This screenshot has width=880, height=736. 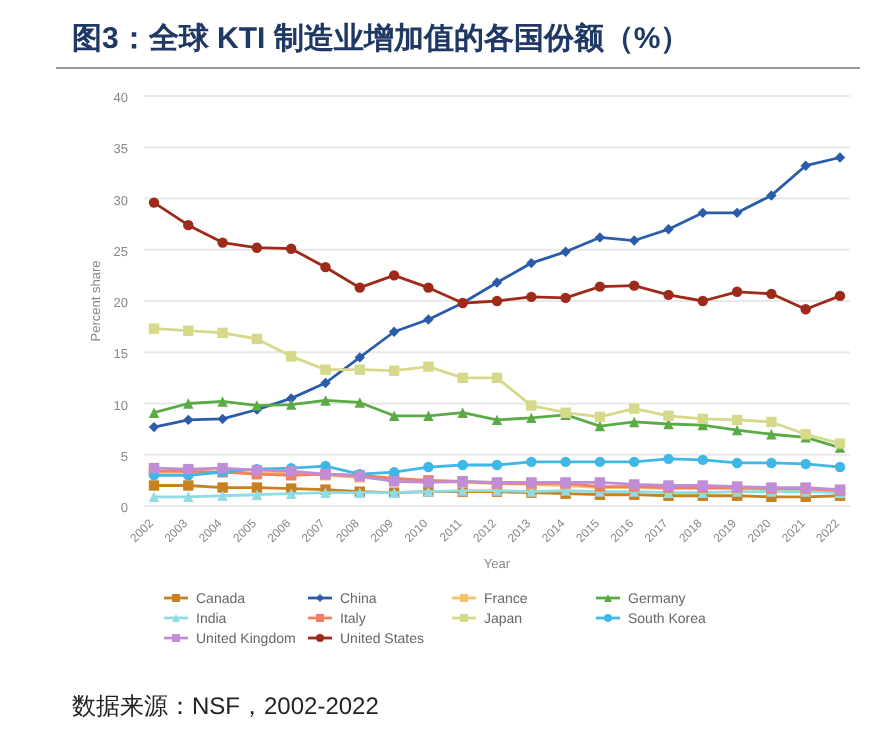 I want to click on source-note: 数据来源：NSF，2002-2022, so click(x=226, y=706).